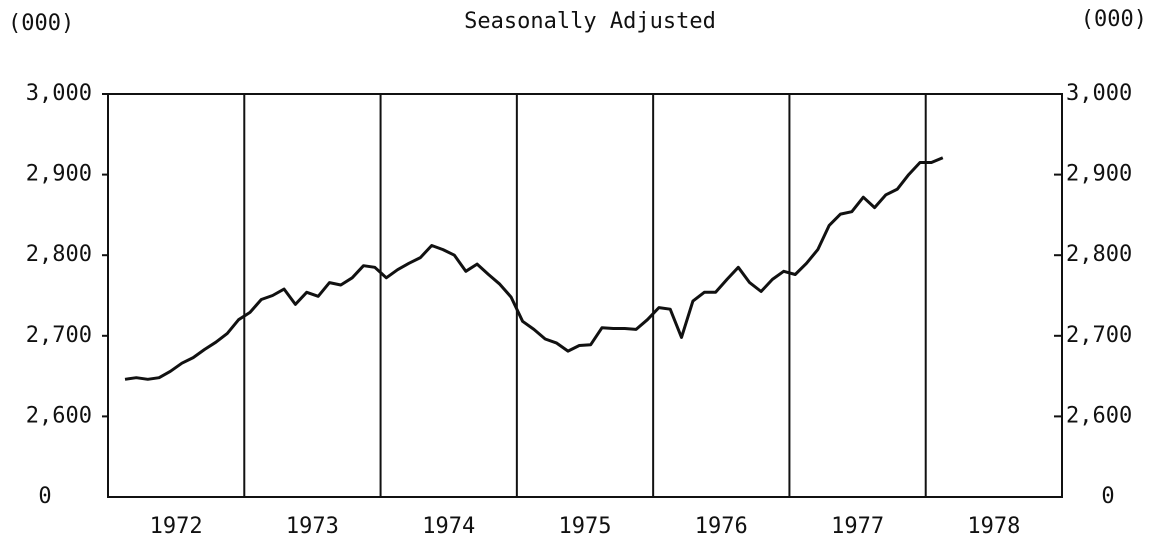 Image resolution: width=1155 pixels, height=550 pixels. What do you see at coordinates (1099, 335) in the screenshot?
I see `y2-tick-label: 2,700` at bounding box center [1099, 335].